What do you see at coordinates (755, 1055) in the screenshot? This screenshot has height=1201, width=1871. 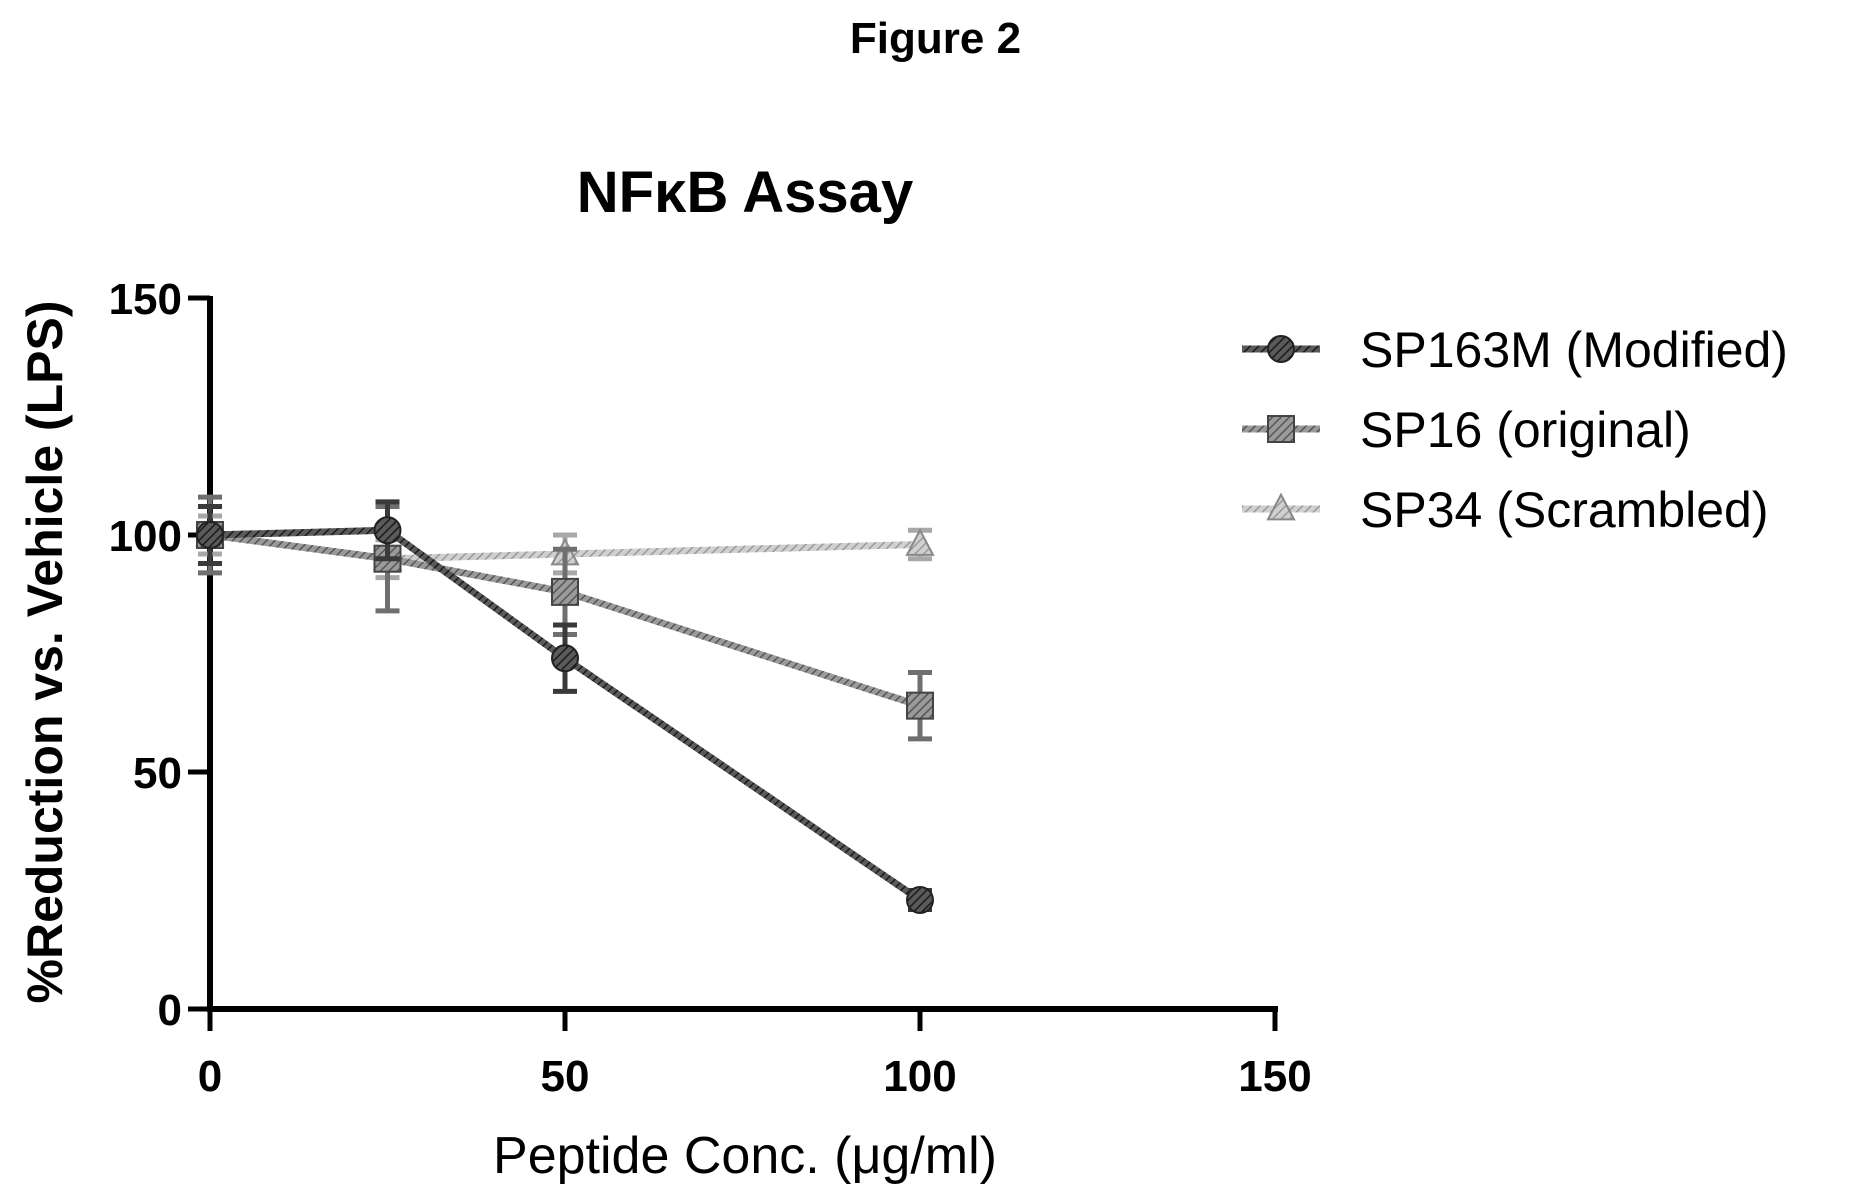 I see `x-ticks: 0 50 100 150` at bounding box center [755, 1055].